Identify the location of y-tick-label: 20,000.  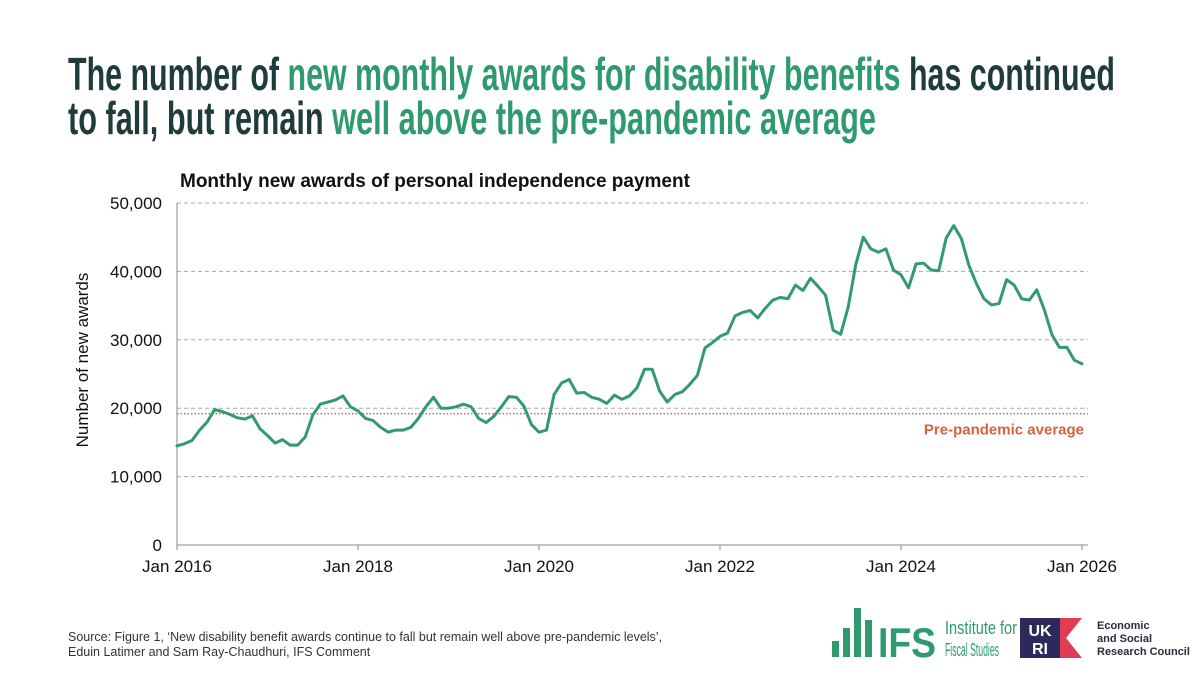
(136, 408).